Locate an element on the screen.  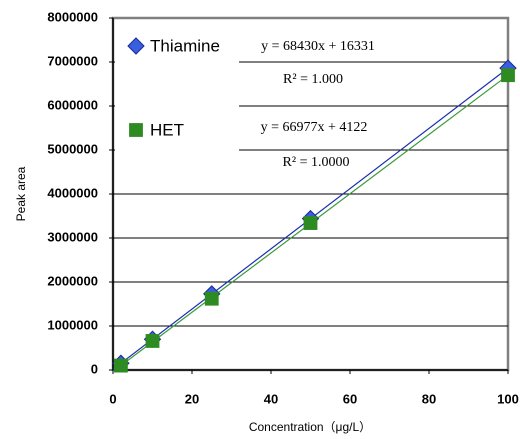
x-axis-title: Concentration（μg/L） is located at coordinates (310, 427).